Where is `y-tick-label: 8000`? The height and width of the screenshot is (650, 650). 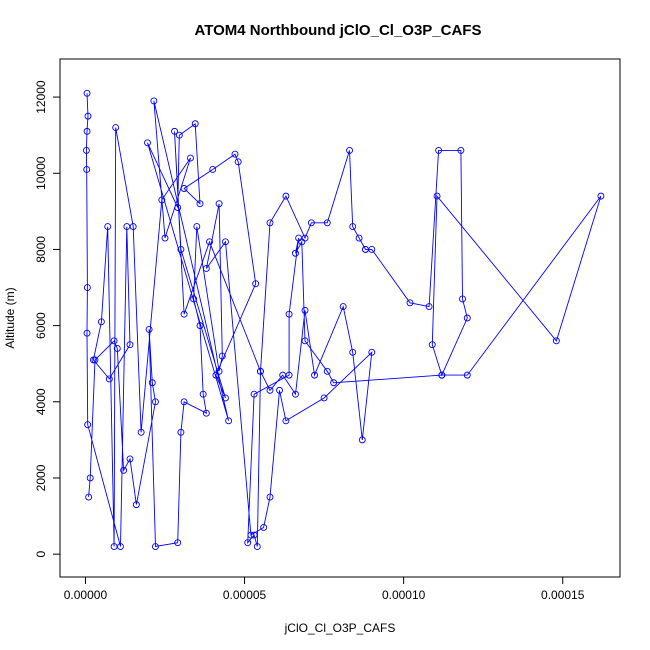
y-tick-label: 8000 is located at coordinates (41, 249).